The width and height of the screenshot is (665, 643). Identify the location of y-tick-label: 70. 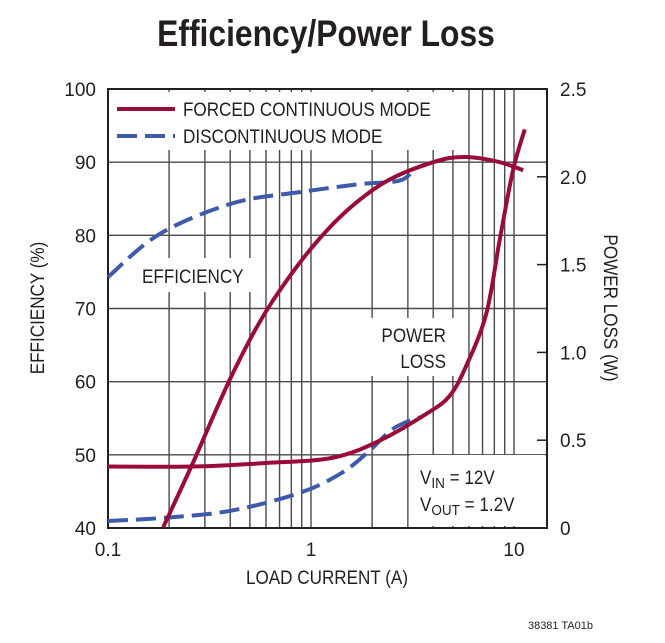
(85, 310).